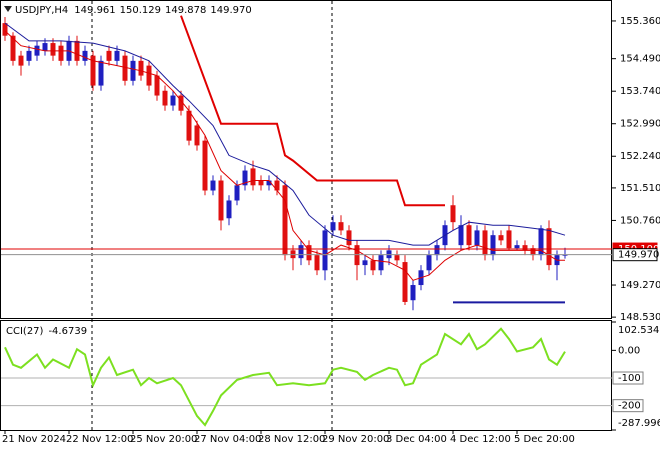 The height and width of the screenshot is (454, 660). What do you see at coordinates (34, 439) in the screenshot?
I see `x-tick-label: 21 Nov 2024` at bounding box center [34, 439].